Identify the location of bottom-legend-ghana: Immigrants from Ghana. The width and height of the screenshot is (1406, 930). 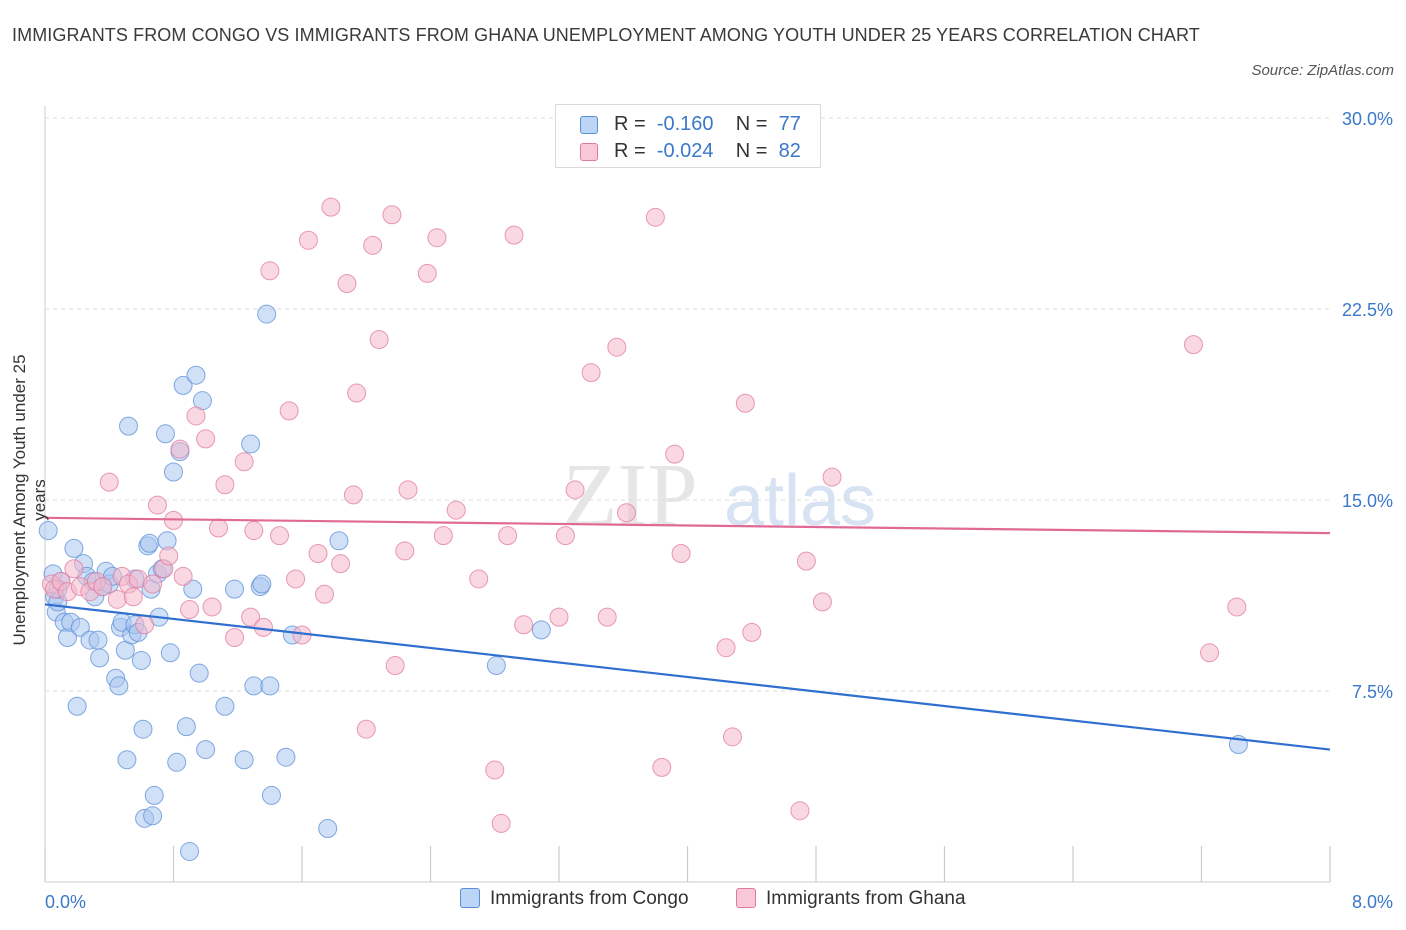
(851, 899).